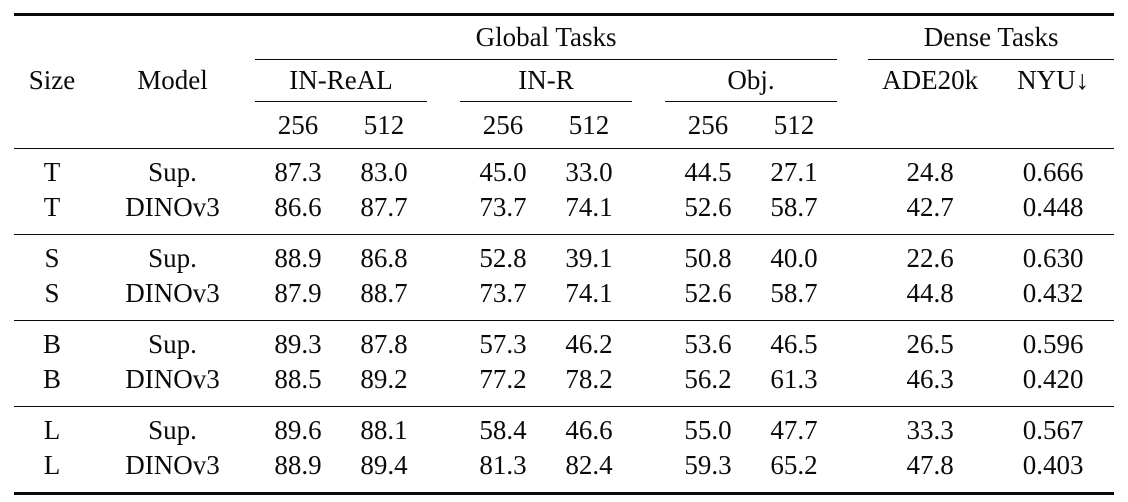  Describe the element at coordinates (794, 427) in the screenshot. I see `cell-value: 47.7` at that location.